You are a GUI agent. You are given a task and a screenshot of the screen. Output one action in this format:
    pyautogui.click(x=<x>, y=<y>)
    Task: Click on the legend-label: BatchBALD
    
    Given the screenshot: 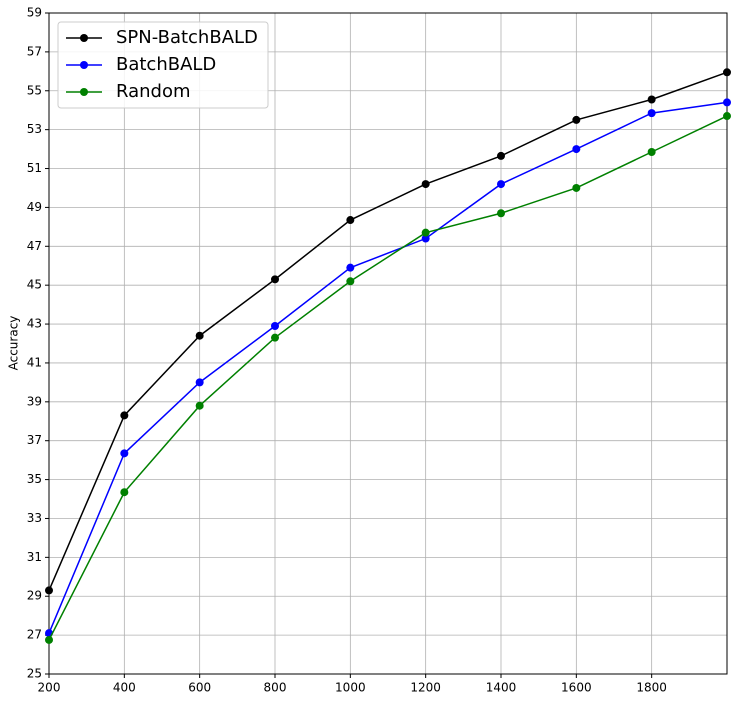 What is the action you would take?
    pyautogui.click(x=166, y=64)
    